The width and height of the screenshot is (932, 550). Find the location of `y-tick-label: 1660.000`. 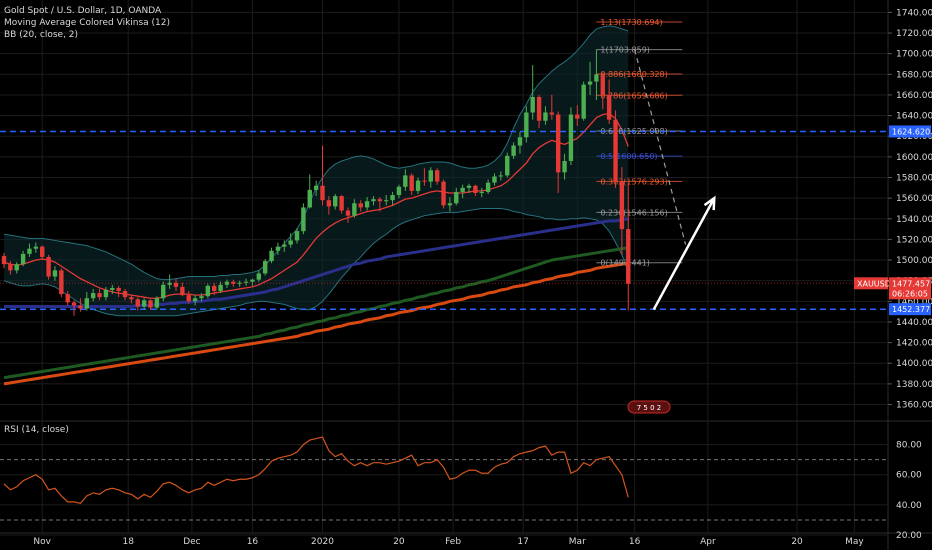

y-tick-label: 1660.000 is located at coordinates (914, 96).